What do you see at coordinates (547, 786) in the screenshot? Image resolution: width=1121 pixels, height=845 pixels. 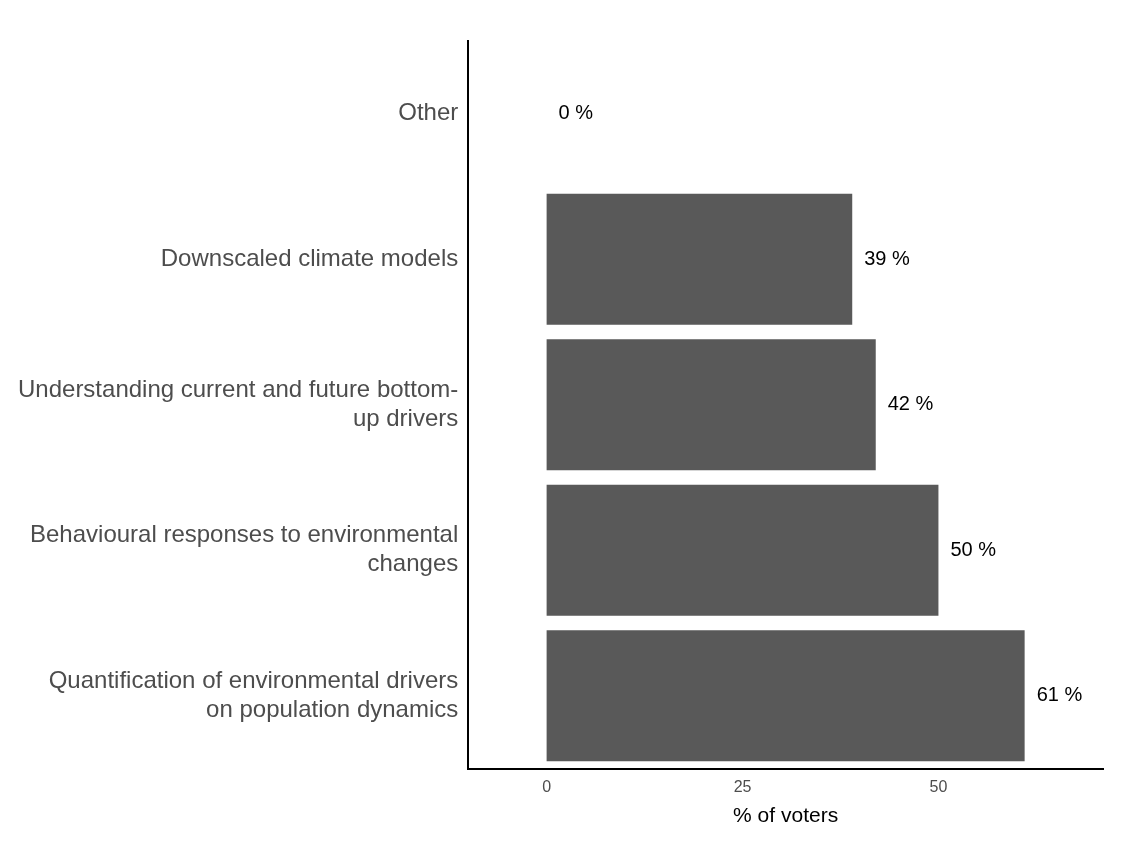 I see `x-tick-label: 0` at bounding box center [547, 786].